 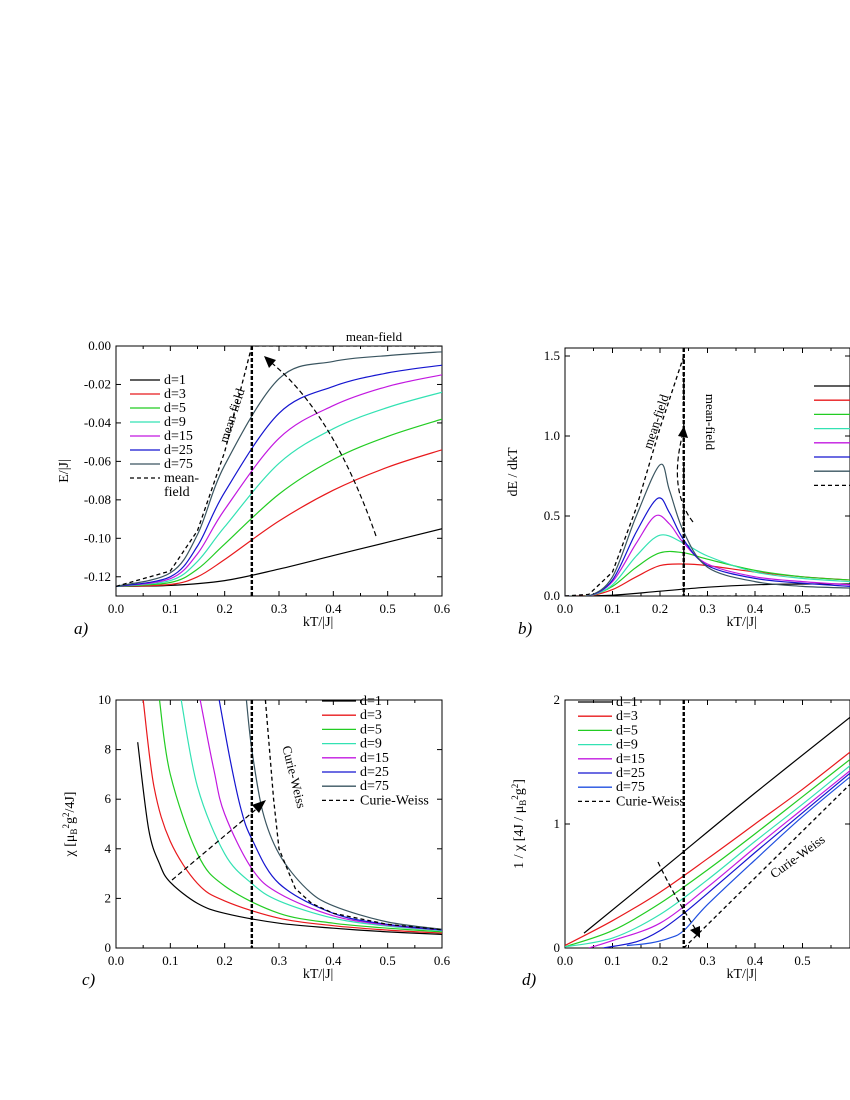 What do you see at coordinates (525, 628) in the screenshot?
I see `panel-label: b)` at bounding box center [525, 628].